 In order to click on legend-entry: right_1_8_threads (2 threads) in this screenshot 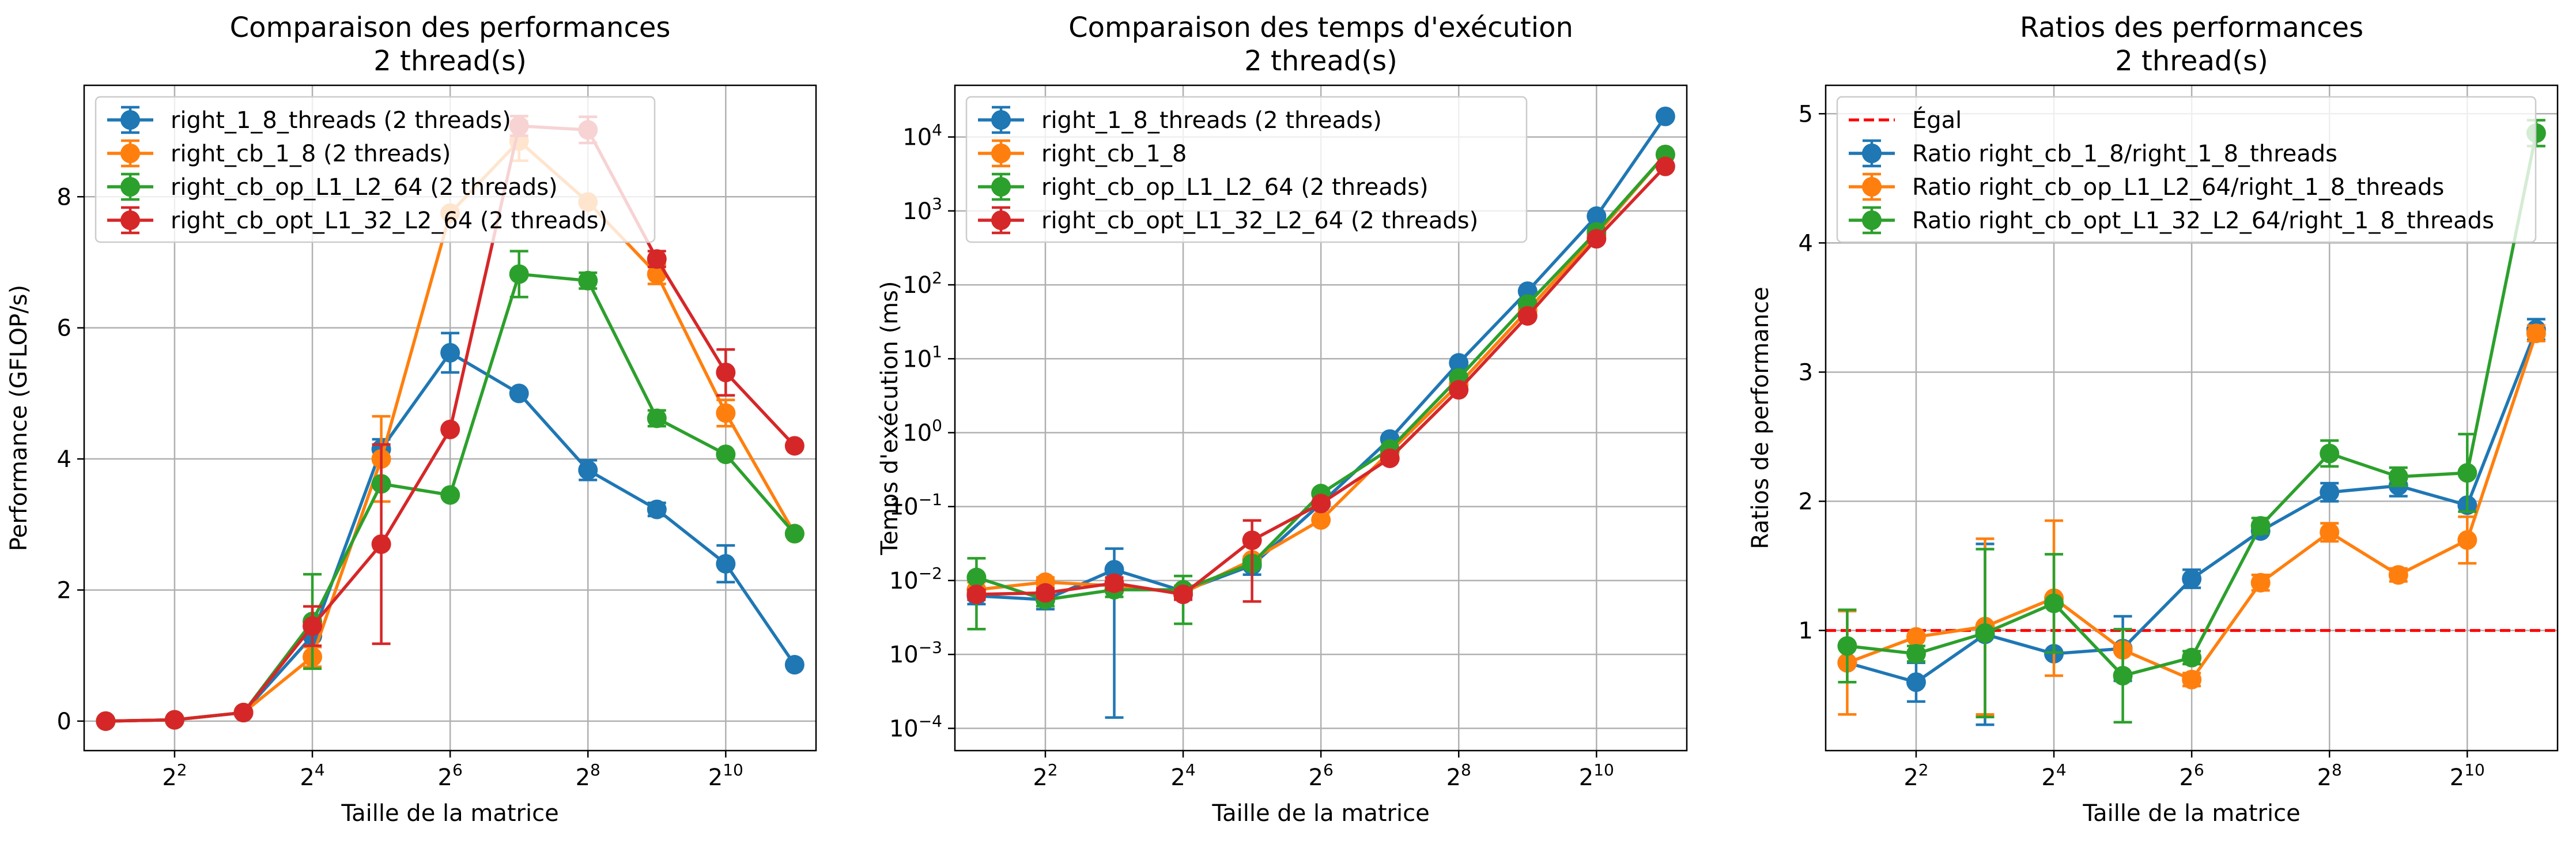, I will do `click(1180, 120)`.